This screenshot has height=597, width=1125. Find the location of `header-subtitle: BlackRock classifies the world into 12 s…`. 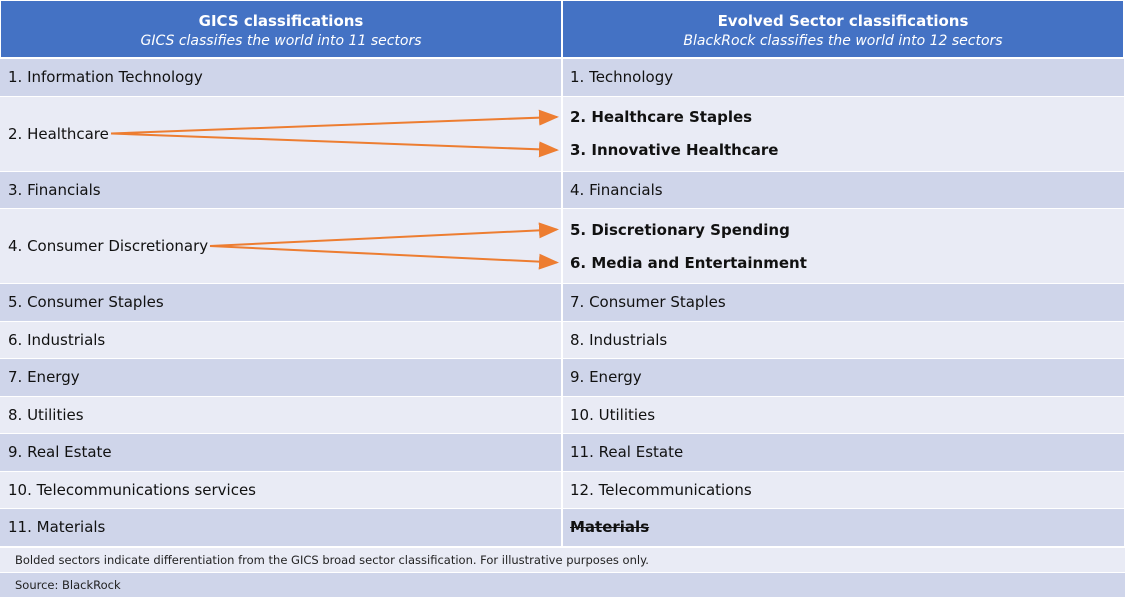

header-subtitle: BlackRock classifies the world into 12 s… is located at coordinates (843, 41).